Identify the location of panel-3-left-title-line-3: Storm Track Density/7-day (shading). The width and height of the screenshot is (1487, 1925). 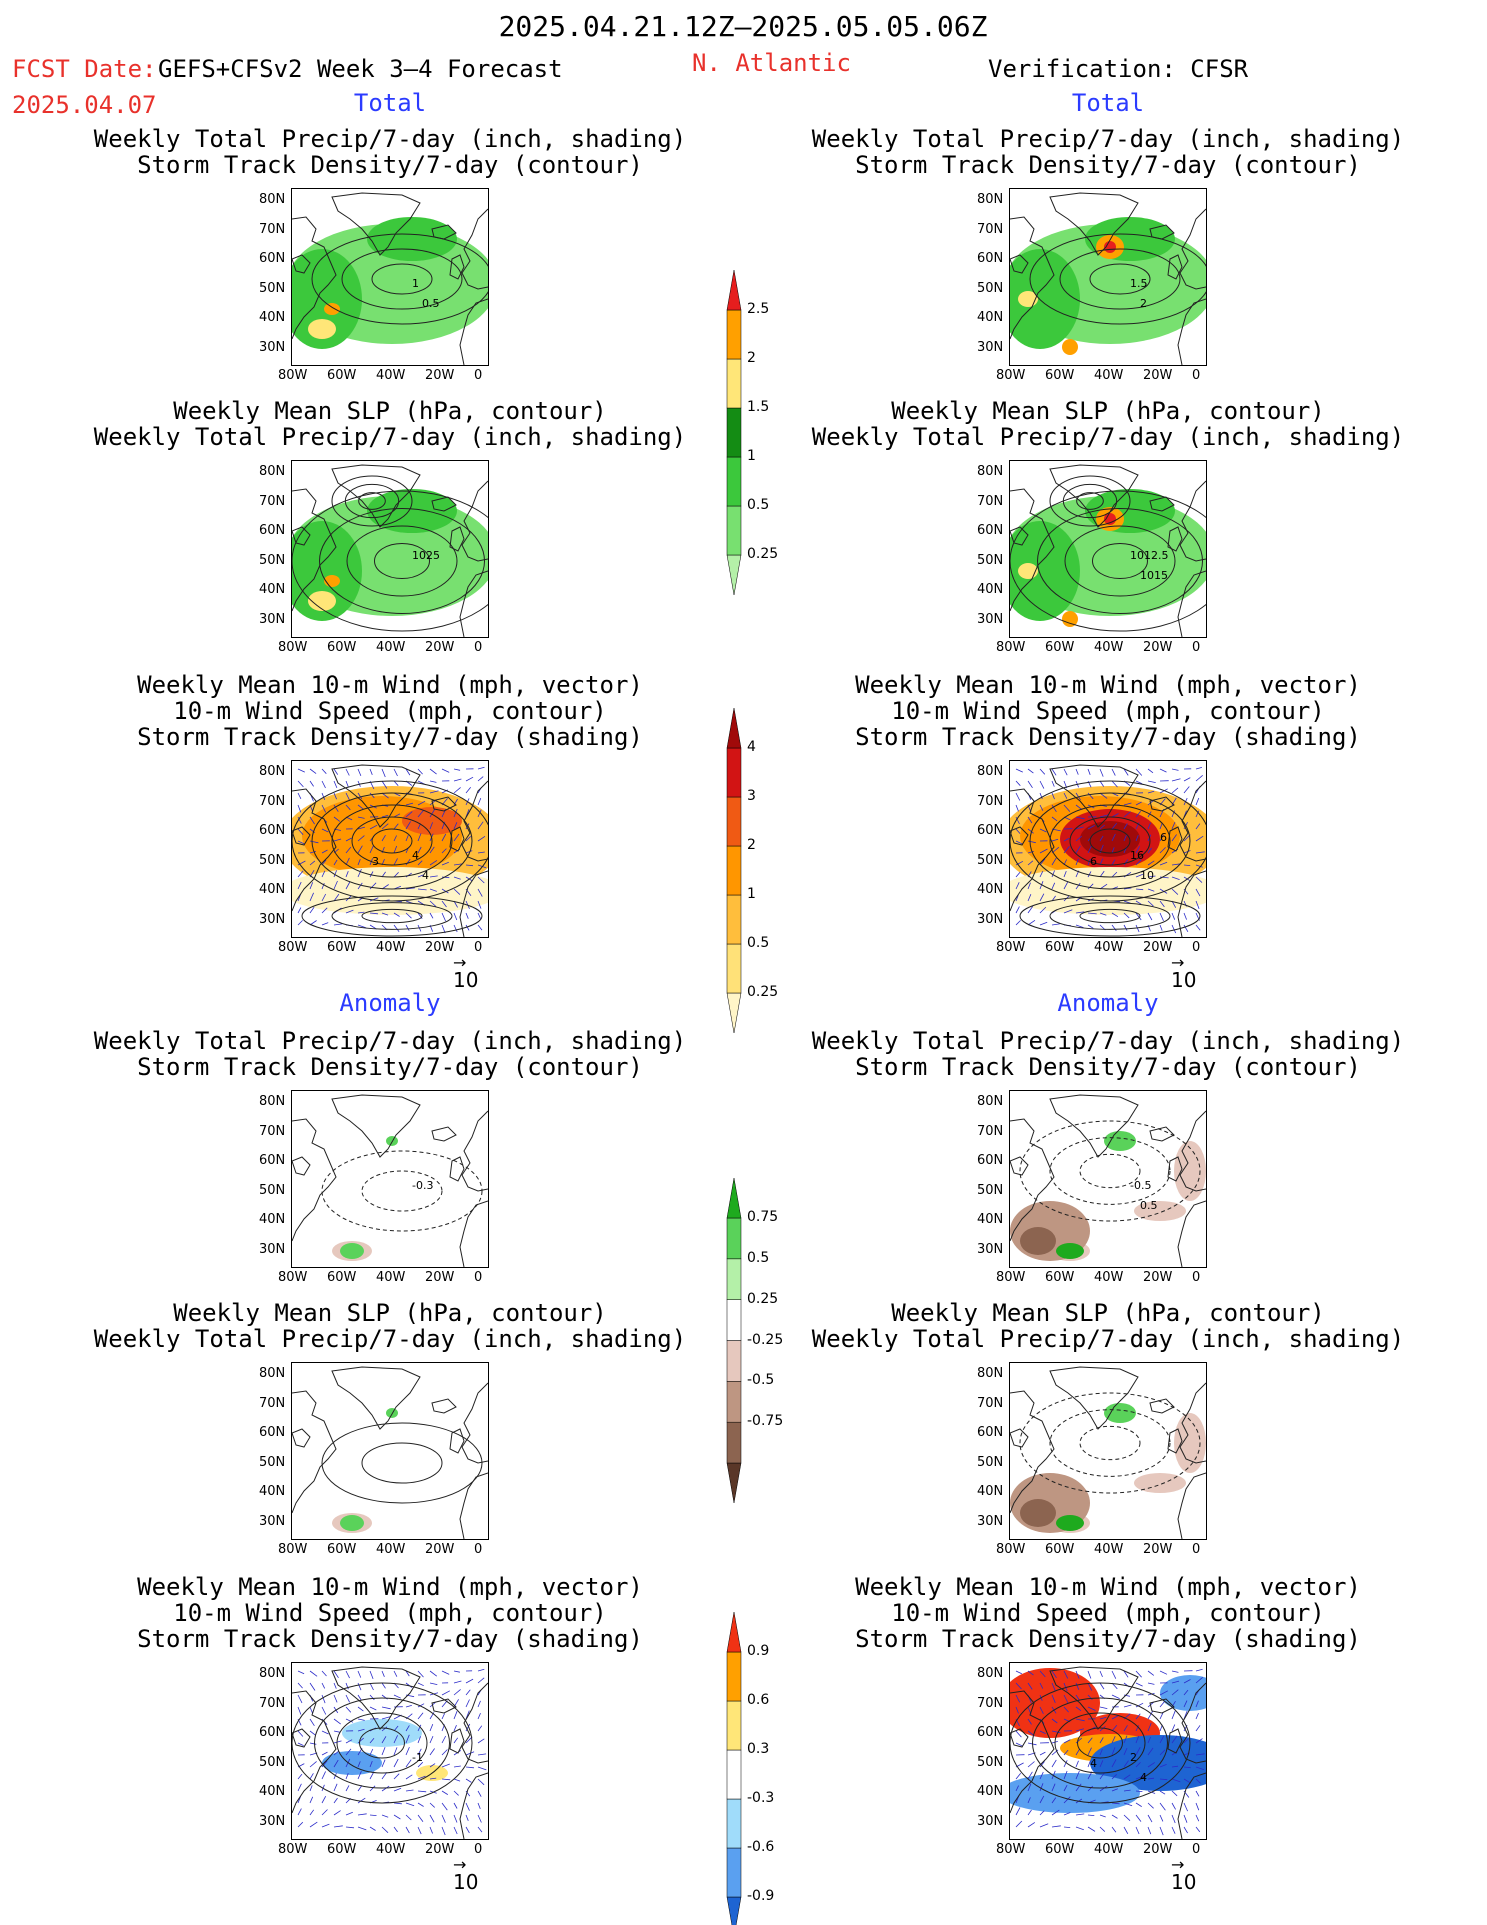
(390, 737).